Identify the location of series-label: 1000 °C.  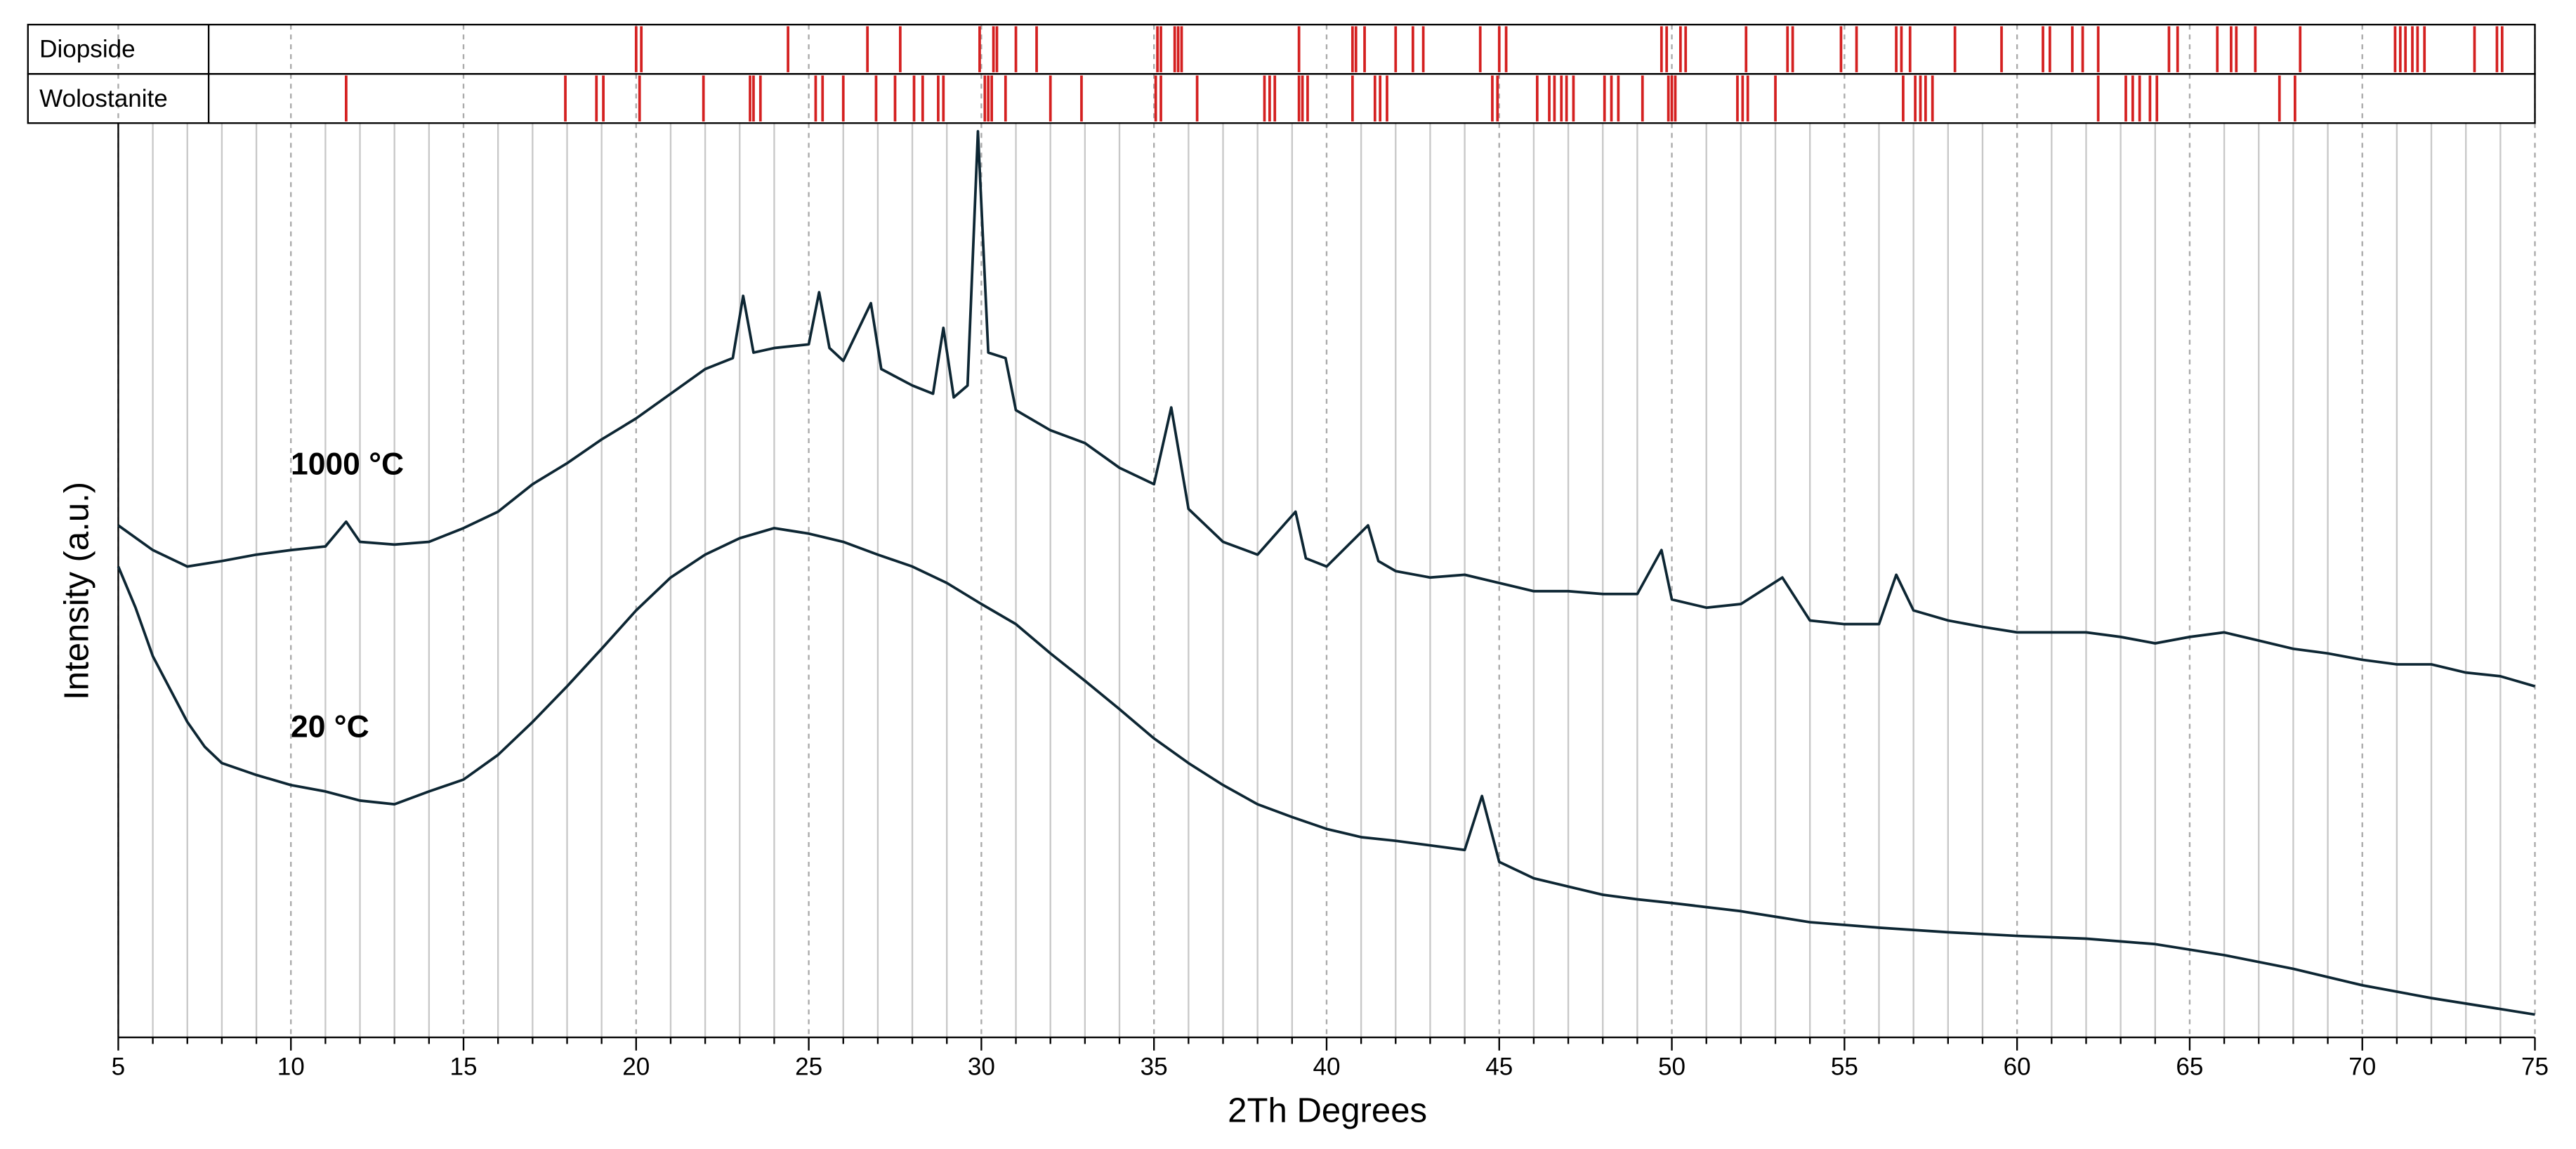
(347, 464).